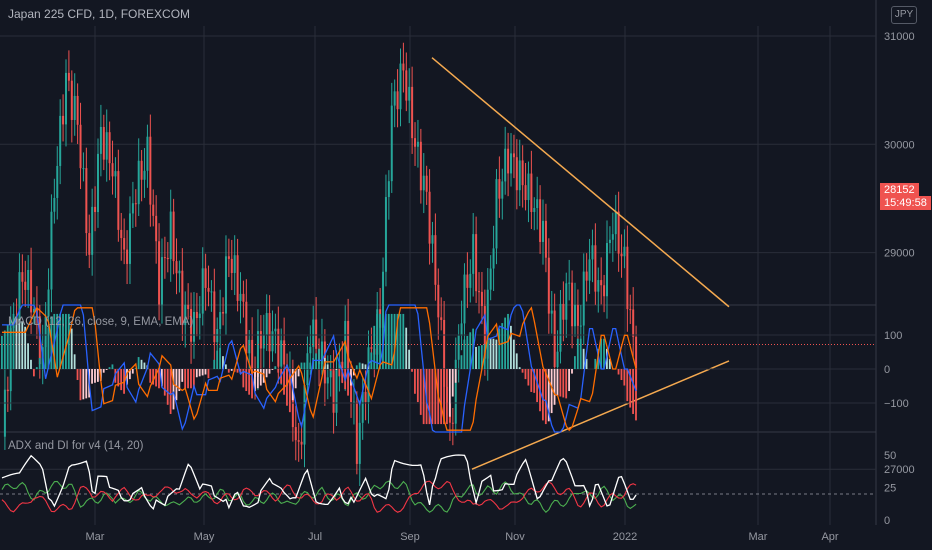 The width and height of the screenshot is (932, 550). I want to click on price-tick-label: 27000, so click(899, 470).